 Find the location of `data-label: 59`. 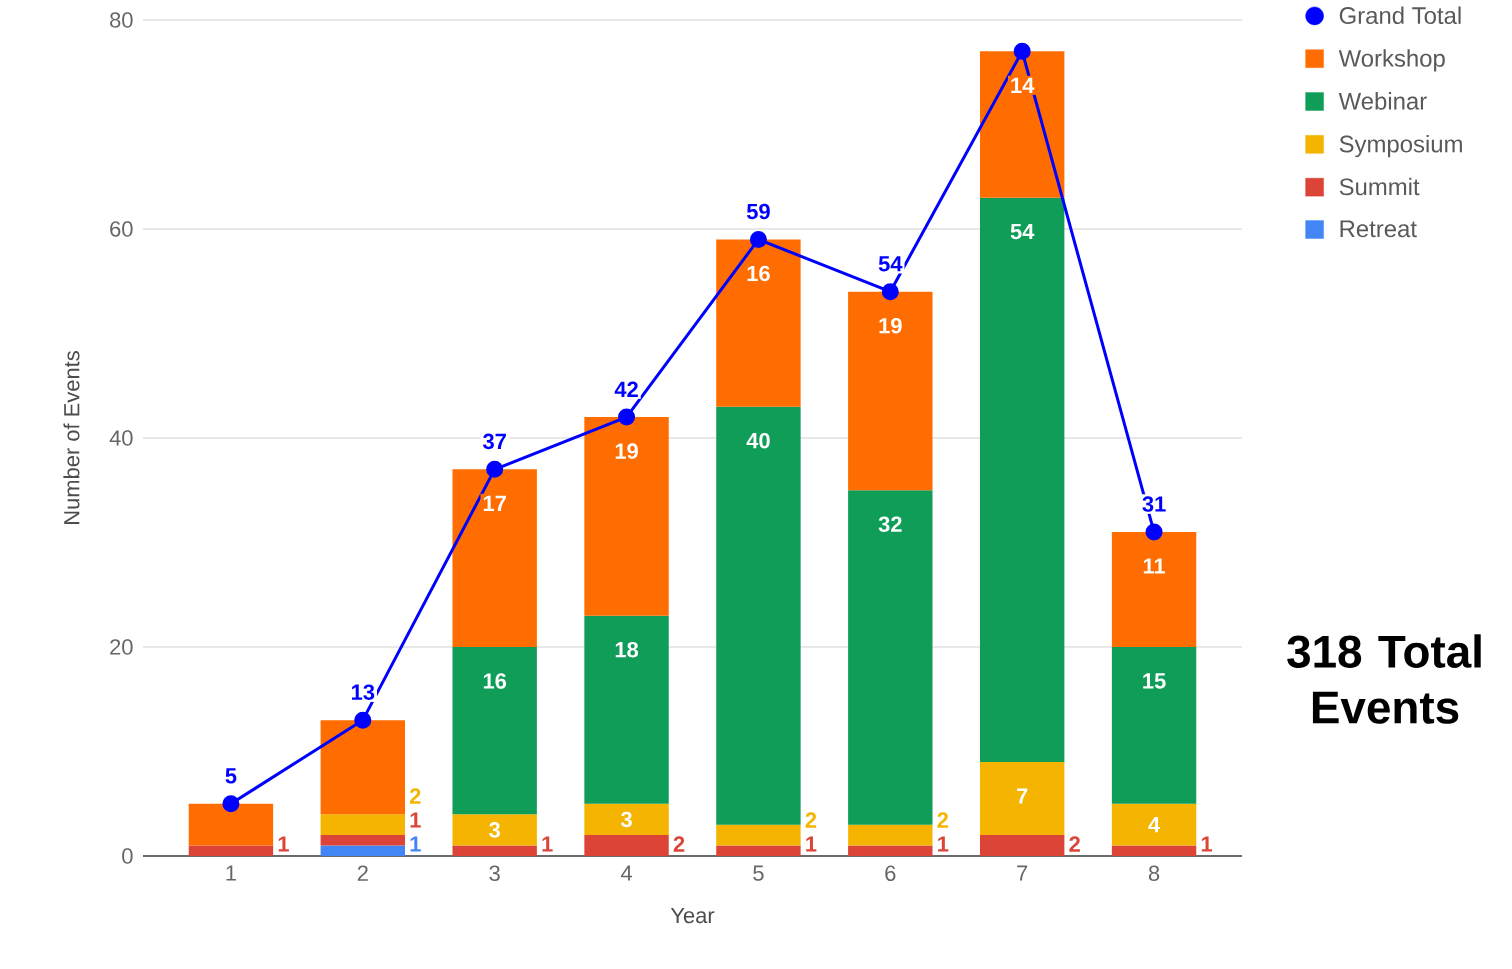

data-label: 59 is located at coordinates (758, 211).